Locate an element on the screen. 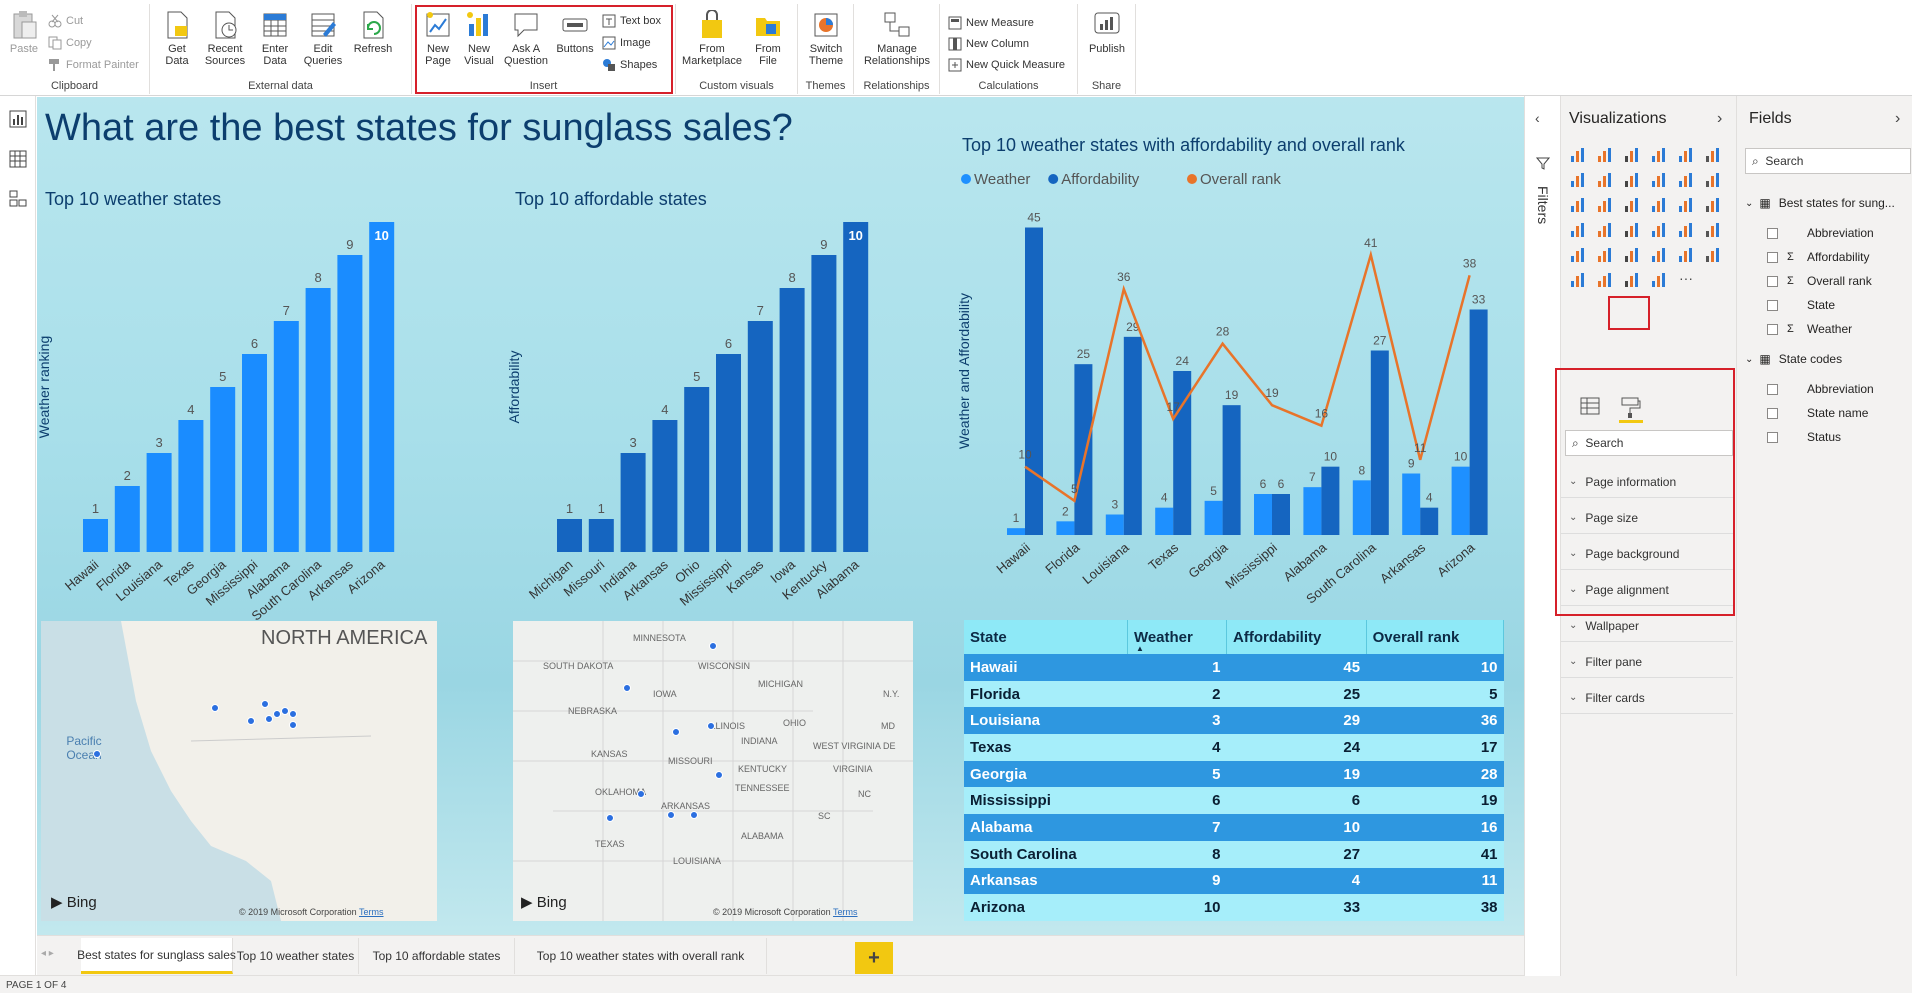 The height and width of the screenshot is (993, 1912). waterfall-icon is located at coordinates (1578, 205).